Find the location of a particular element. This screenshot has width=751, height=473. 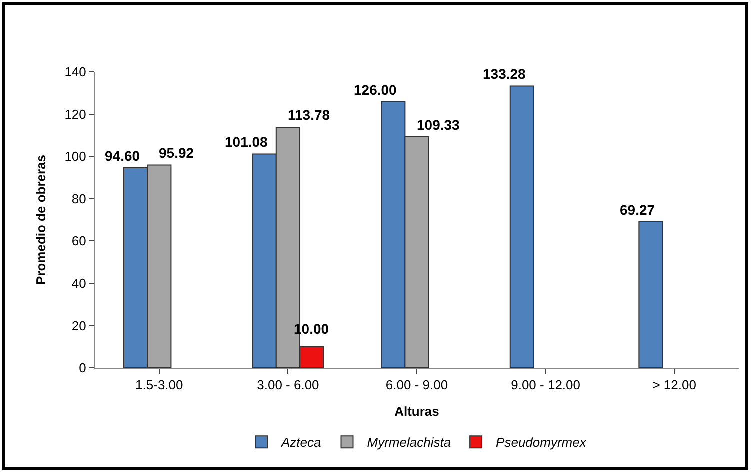

x-tick-label: 6.00 - 9.00 is located at coordinates (417, 385).